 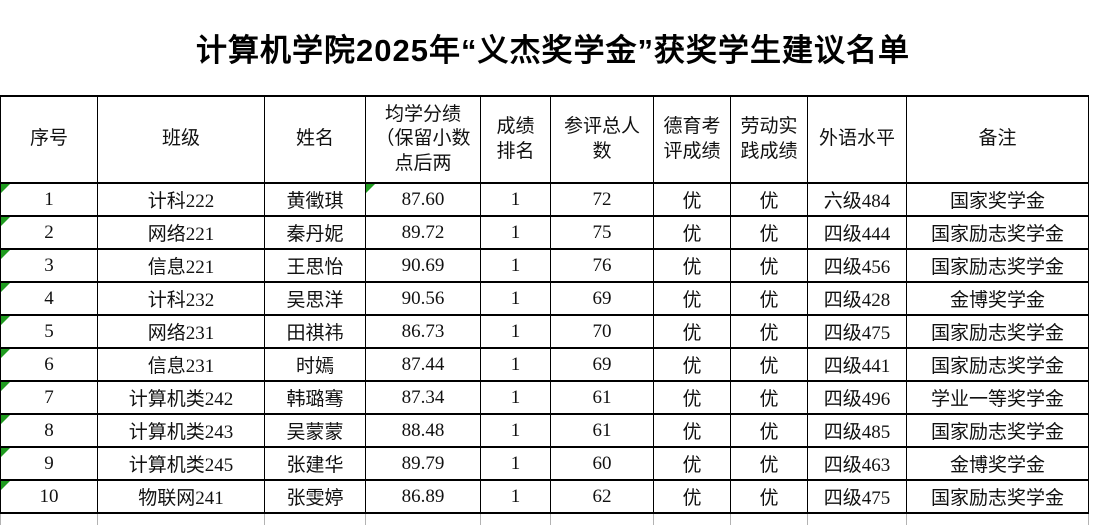 What do you see at coordinates (857, 199) in the screenshot?
I see `cell-foreign_level: 六级484` at bounding box center [857, 199].